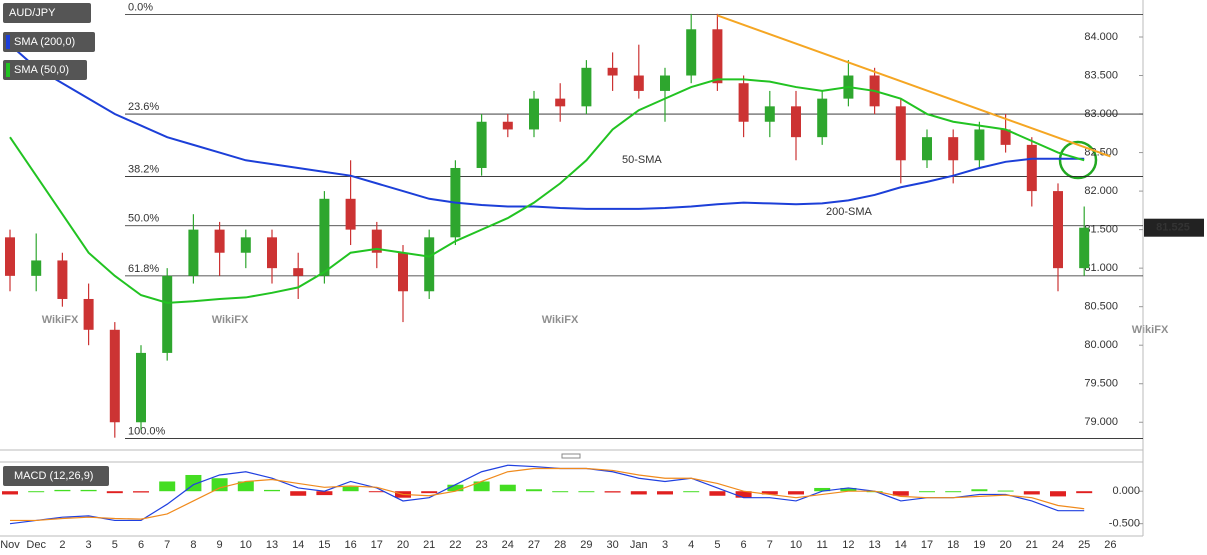 Image resolution: width=1207 pixels, height=555 pixels. I want to click on x-tick-label: 17, so click(927, 545).